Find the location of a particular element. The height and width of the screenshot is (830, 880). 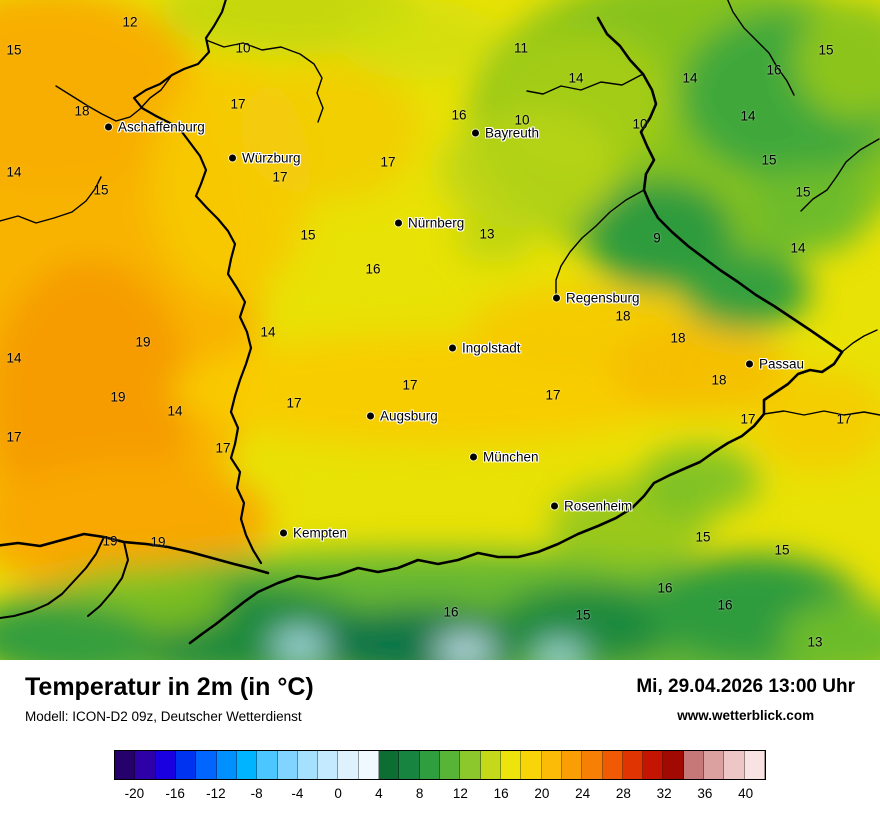

legend-tick-label: 28 is located at coordinates (623, 793).